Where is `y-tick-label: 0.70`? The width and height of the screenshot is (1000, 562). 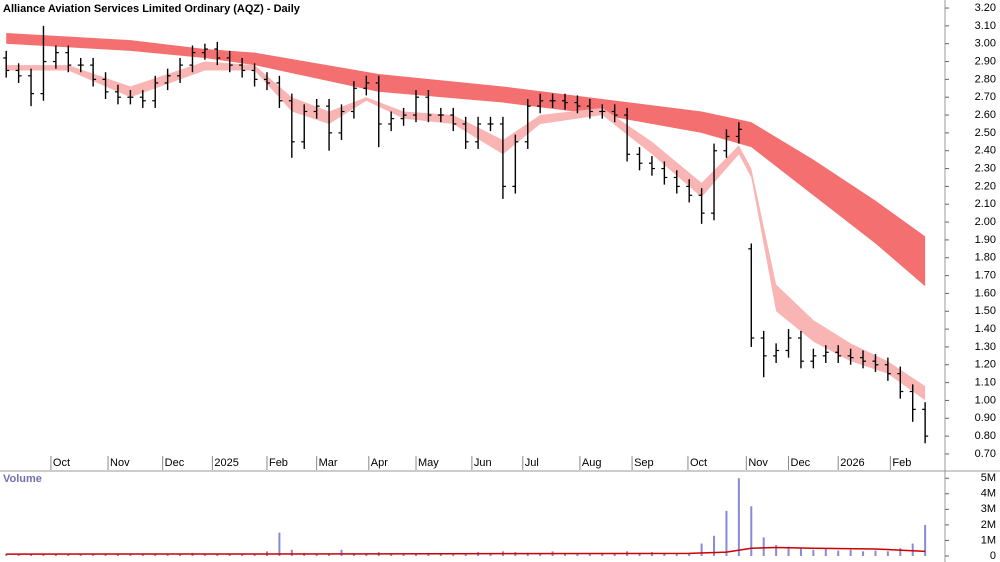 y-tick-label: 0.70 is located at coordinates (985, 454).